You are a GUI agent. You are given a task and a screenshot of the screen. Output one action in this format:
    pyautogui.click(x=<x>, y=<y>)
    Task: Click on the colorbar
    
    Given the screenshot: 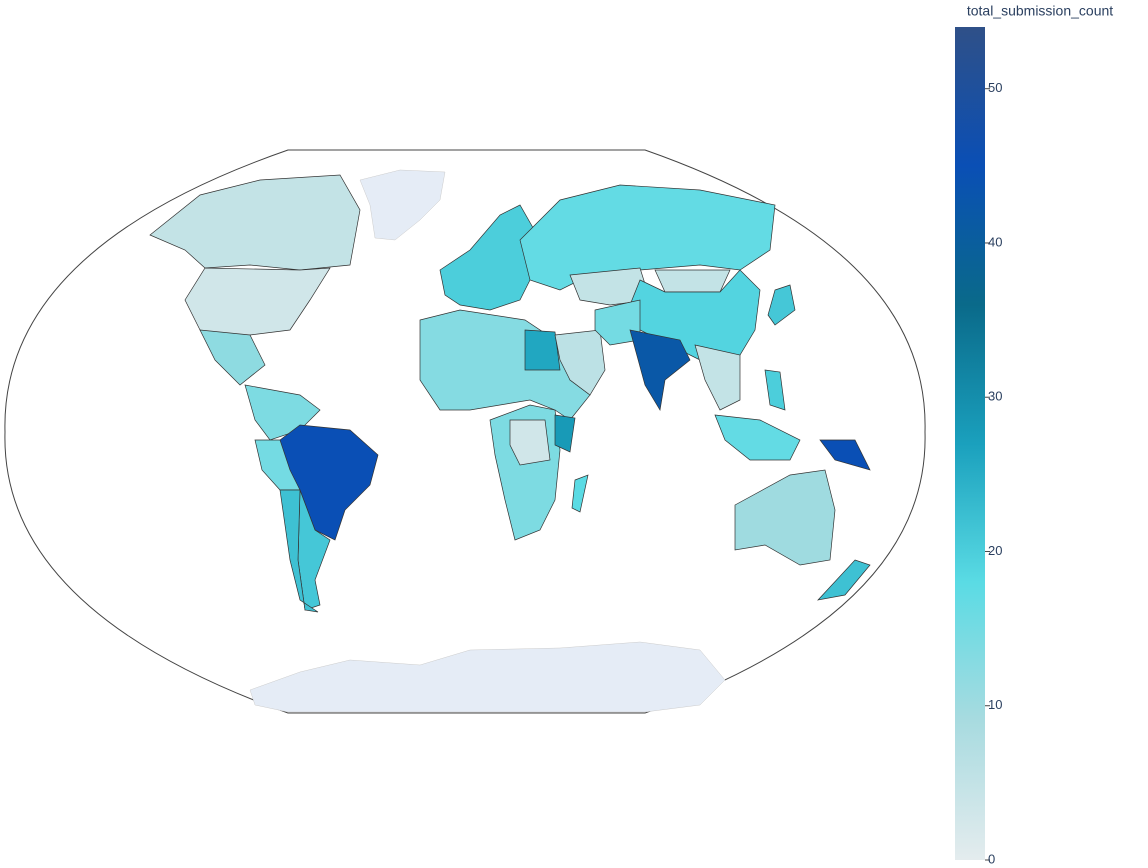 What is the action you would take?
    pyautogui.click(x=970, y=443)
    